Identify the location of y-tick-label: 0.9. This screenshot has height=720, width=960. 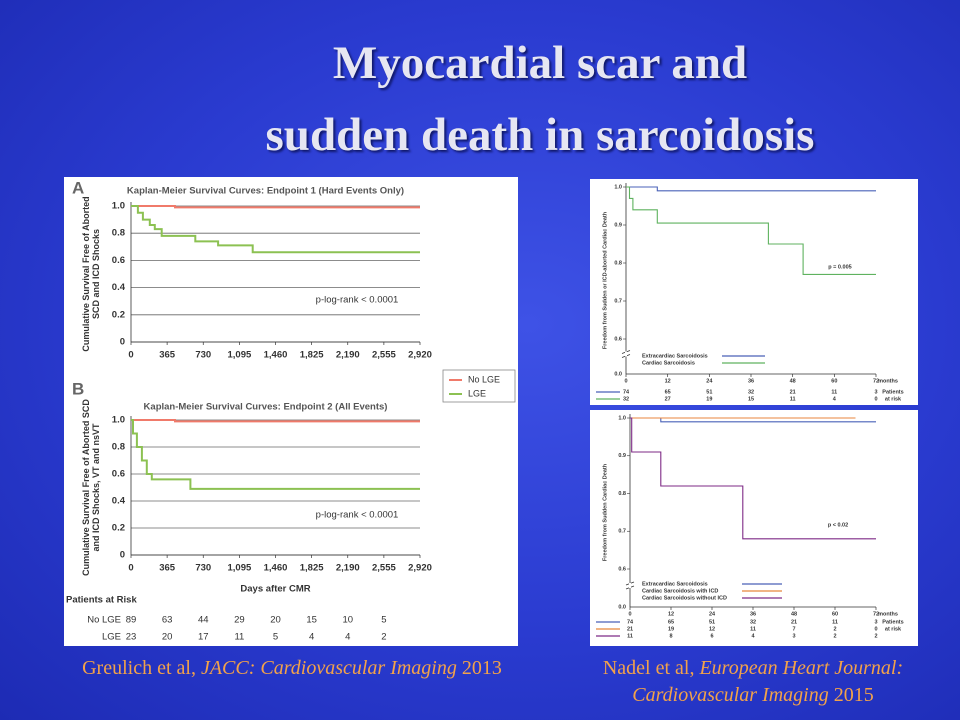
(618, 225).